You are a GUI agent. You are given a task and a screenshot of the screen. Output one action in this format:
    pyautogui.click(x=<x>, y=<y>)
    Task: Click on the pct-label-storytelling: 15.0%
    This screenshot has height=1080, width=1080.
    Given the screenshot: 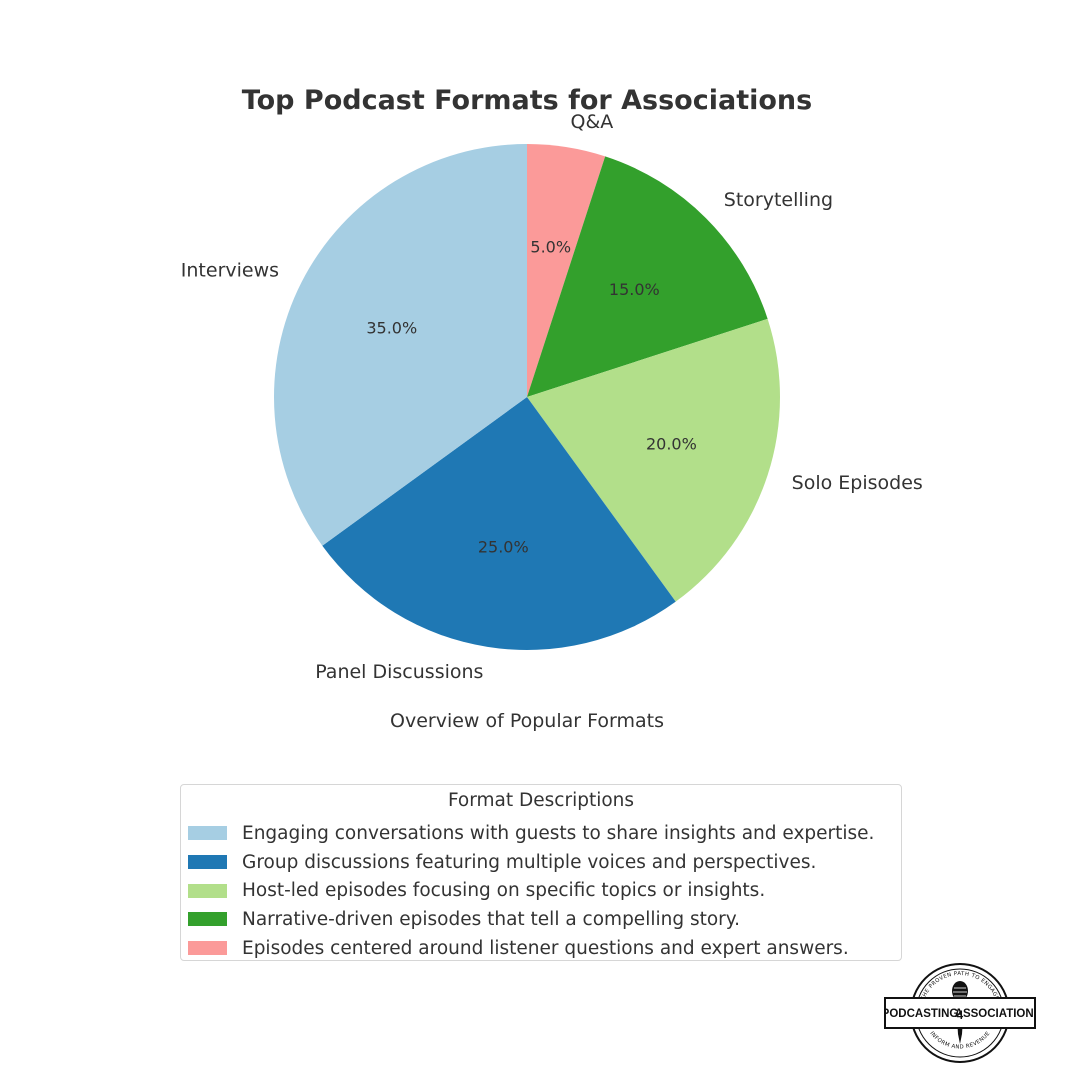 What is the action you would take?
    pyautogui.click(x=634, y=289)
    